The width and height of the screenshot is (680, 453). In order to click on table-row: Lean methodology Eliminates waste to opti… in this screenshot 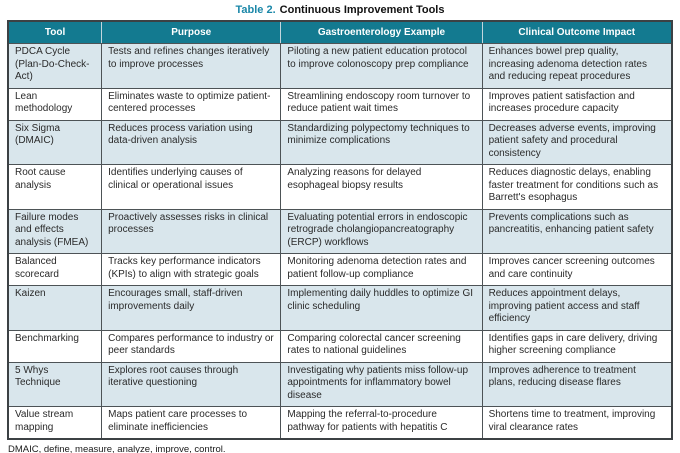, I will do `click(340, 104)`.